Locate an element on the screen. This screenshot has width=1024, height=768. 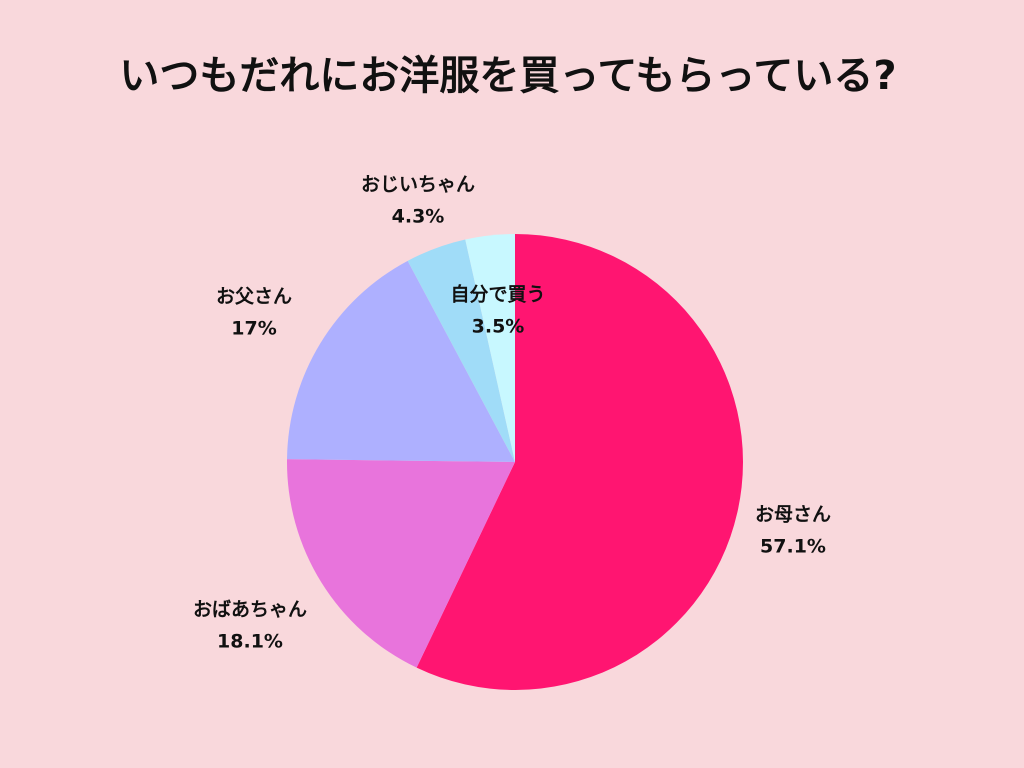
slice-label: お父さん is located at coordinates (254, 297).